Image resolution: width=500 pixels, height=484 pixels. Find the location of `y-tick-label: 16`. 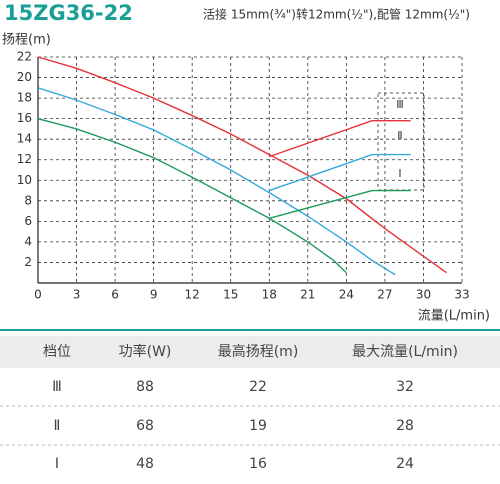

y-tick-label: 16 is located at coordinates (24, 118).